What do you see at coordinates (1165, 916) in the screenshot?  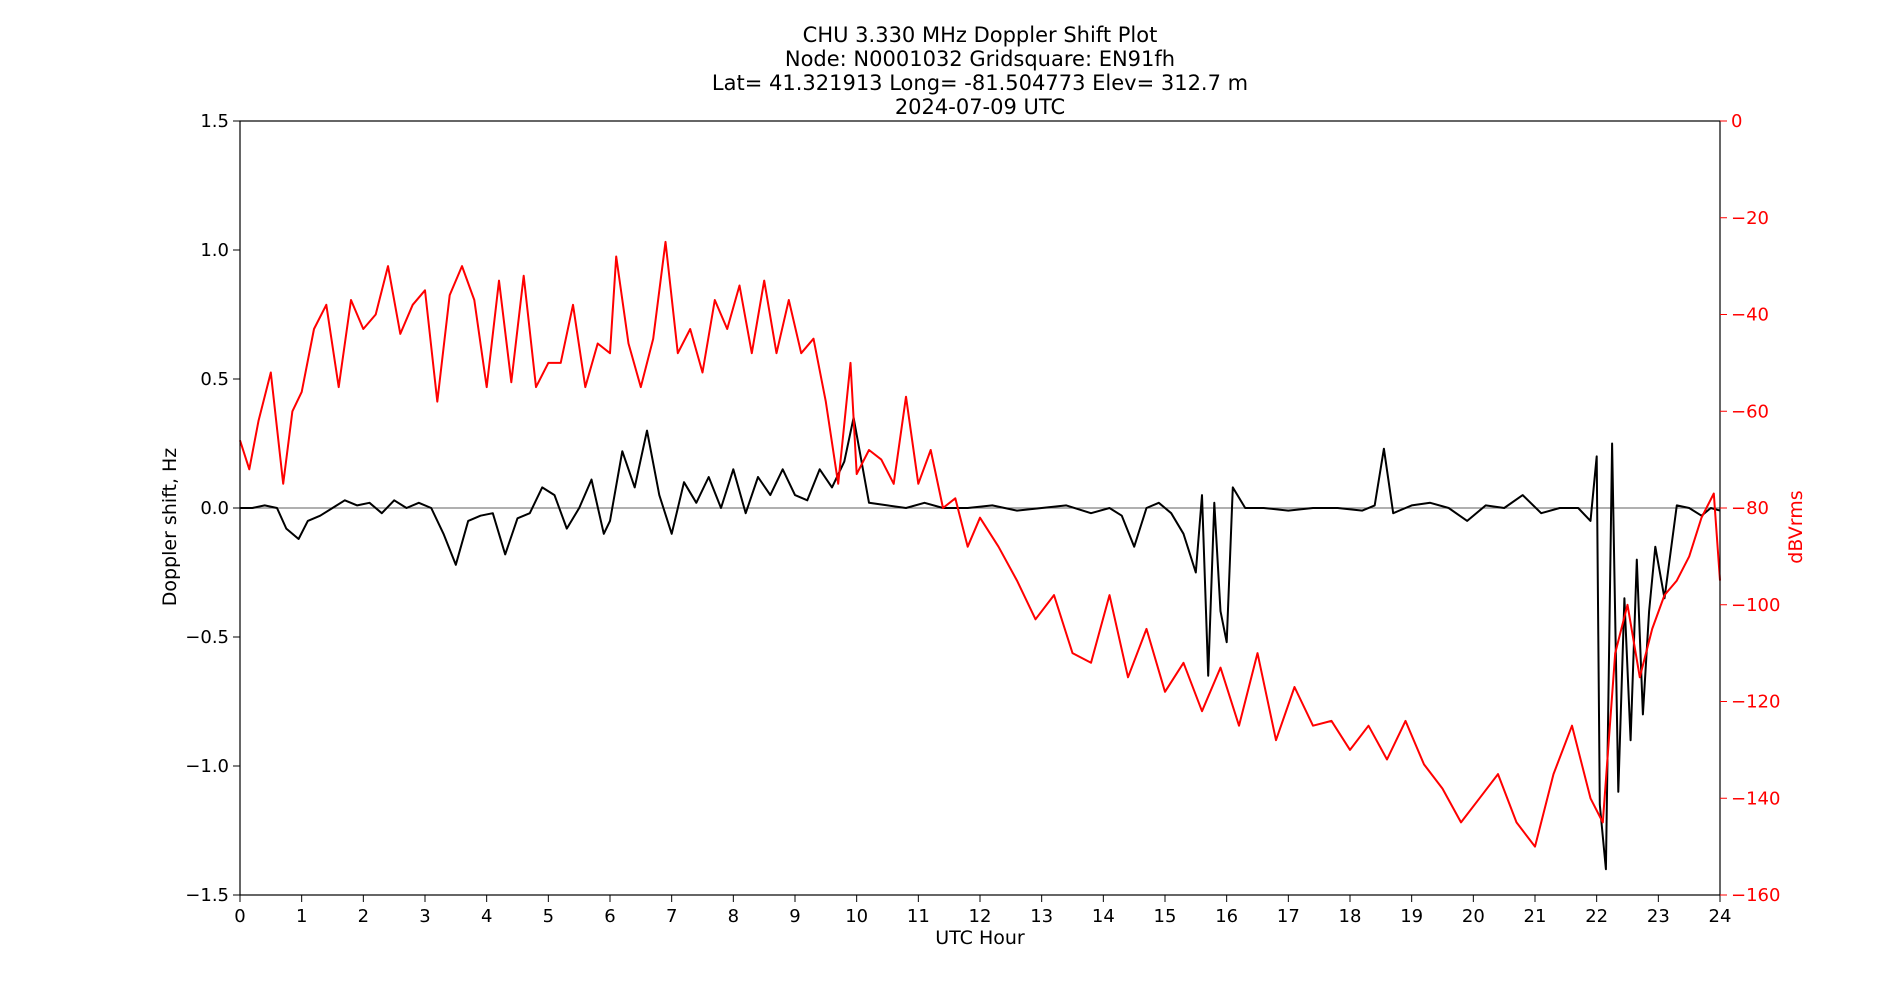 I see `x-tick-label: 15` at bounding box center [1165, 916].